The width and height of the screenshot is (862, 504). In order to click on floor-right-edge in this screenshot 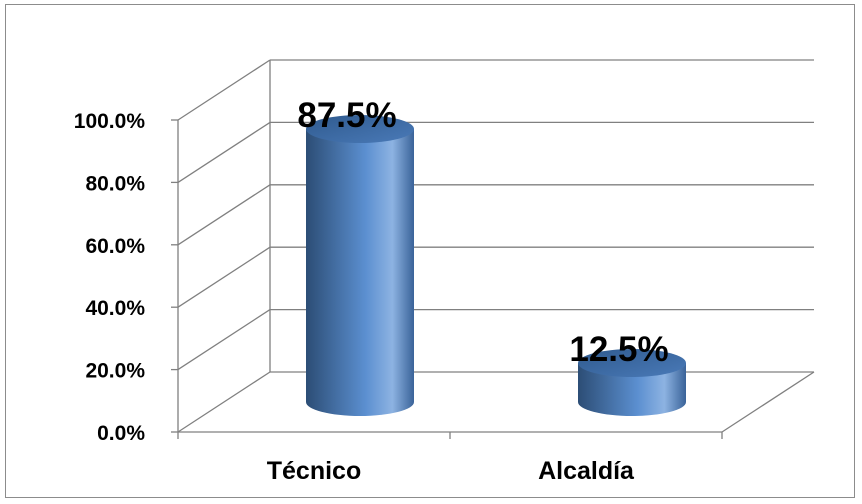, I will do `click(768, 402)`.